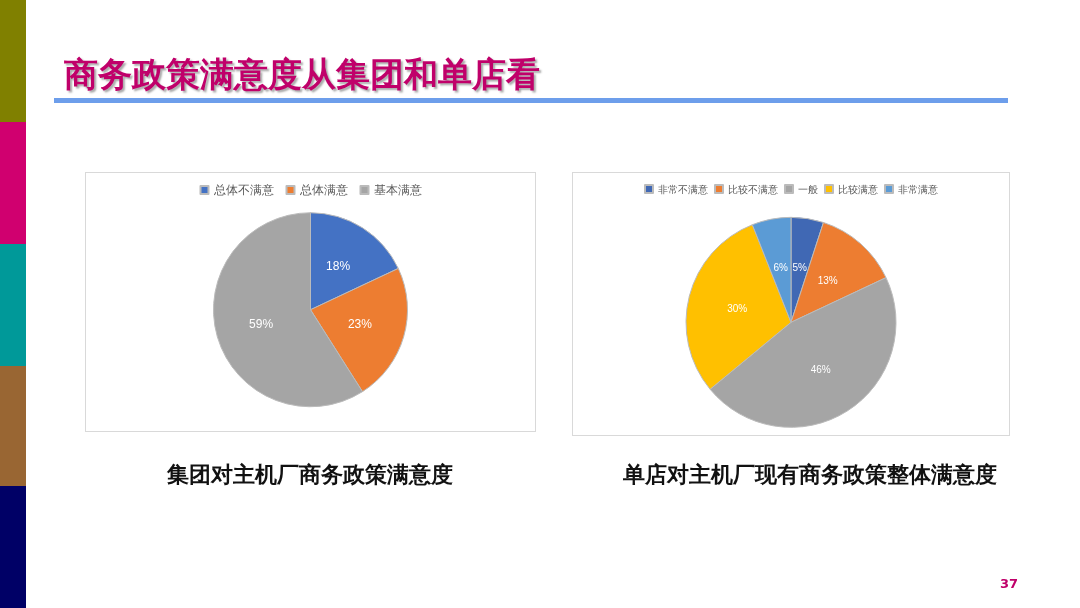  I want to click on legend-label: 非常不满意, so click(683, 189).